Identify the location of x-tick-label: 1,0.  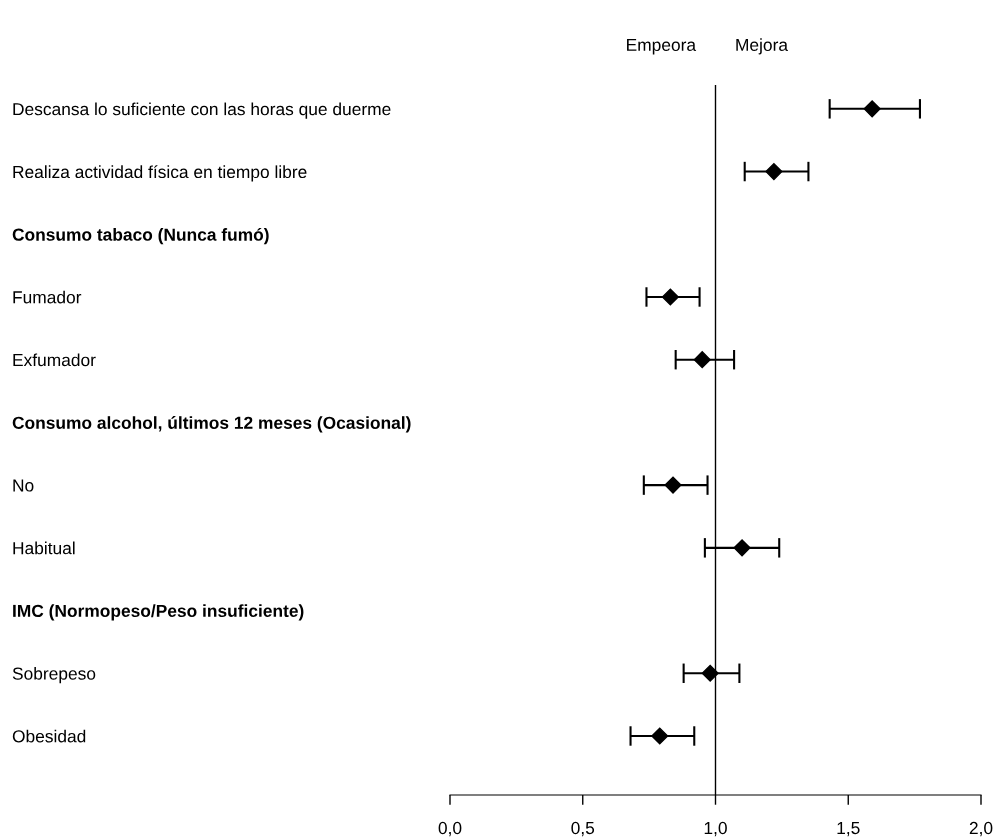
(715, 829).